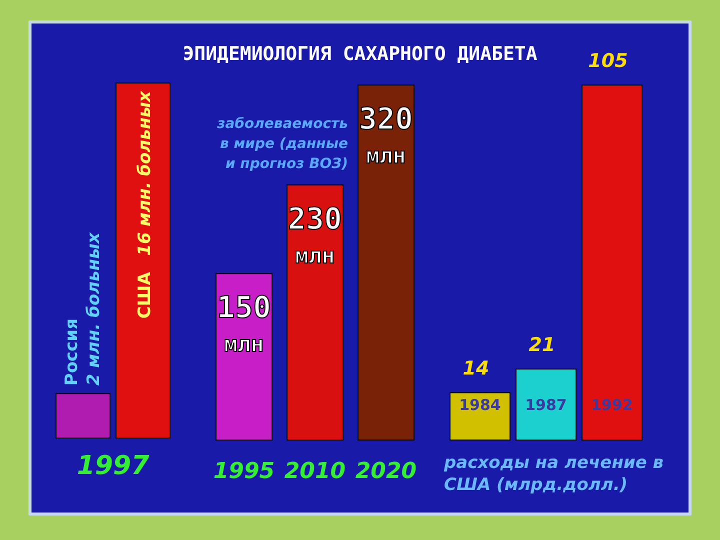 Image resolution: width=720 pixels, height=540 pixels. What do you see at coordinates (386, 135) in the screenshot?
I see `data-label: 320 млн` at bounding box center [386, 135].